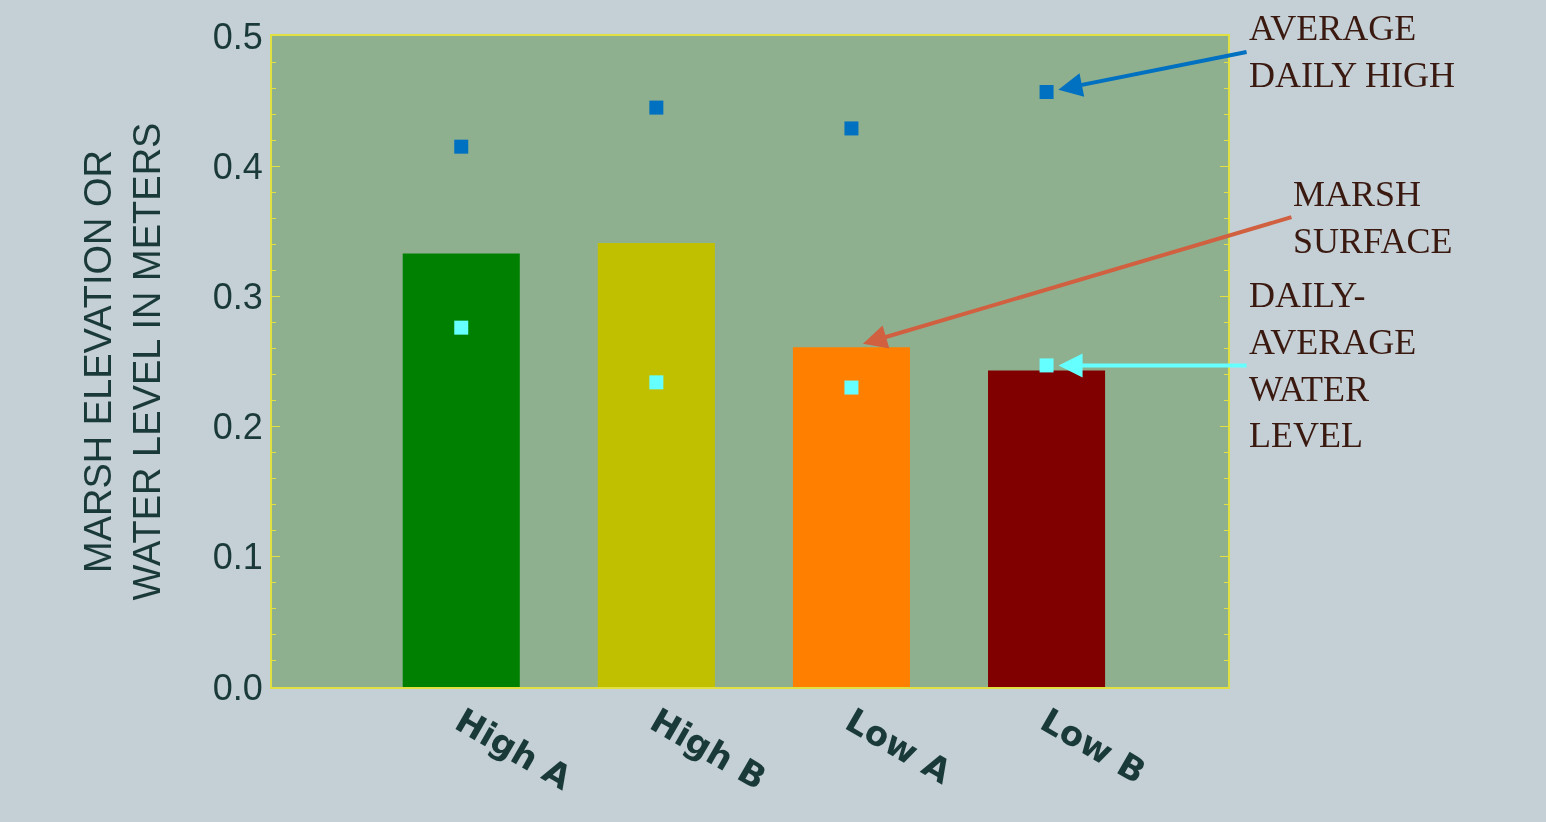 This screenshot has height=822, width=1546. What do you see at coordinates (1333, 365) in the screenshot?
I see `annotation: DAILY- AVERAGE WATER LEVEL` at bounding box center [1333, 365].